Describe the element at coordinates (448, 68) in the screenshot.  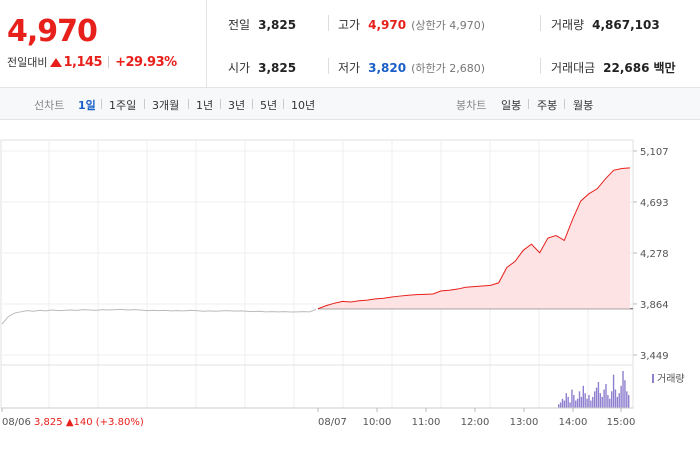
I see `lower-limit: (하한가 2,680)` at that location.